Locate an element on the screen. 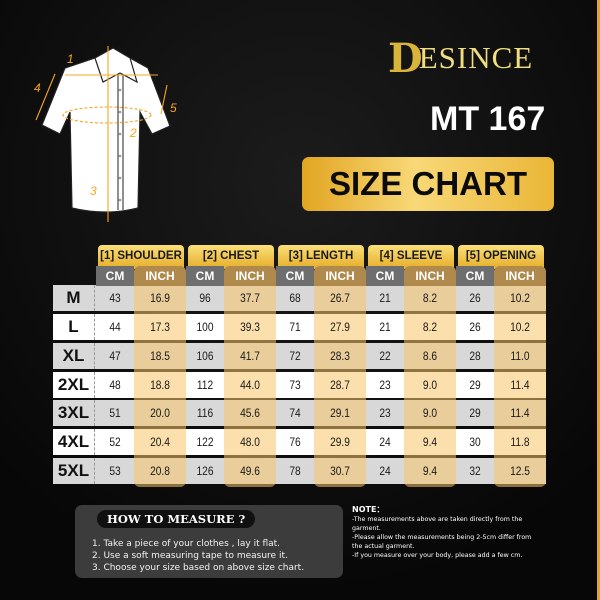 The height and width of the screenshot is (600, 600). size-label: L is located at coordinates (74, 327).